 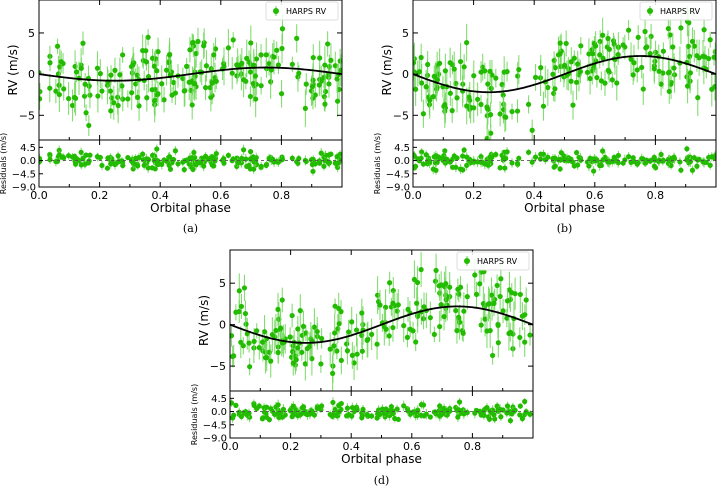 I want to click on x-tick-label: 0.2, so click(x=100, y=195).